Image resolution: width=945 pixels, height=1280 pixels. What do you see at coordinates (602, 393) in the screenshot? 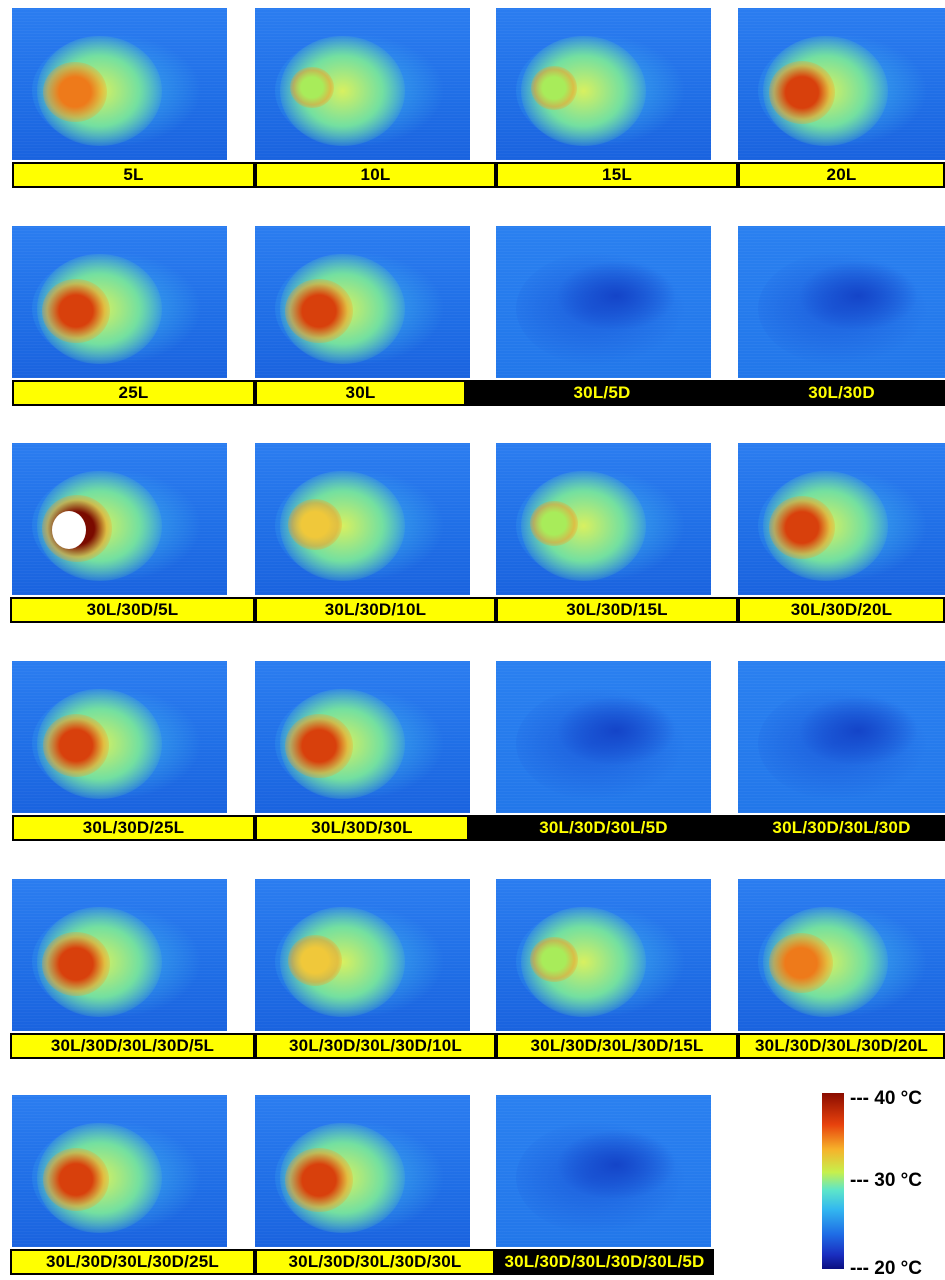
I see `condition-label: 30L/5D` at bounding box center [602, 393].